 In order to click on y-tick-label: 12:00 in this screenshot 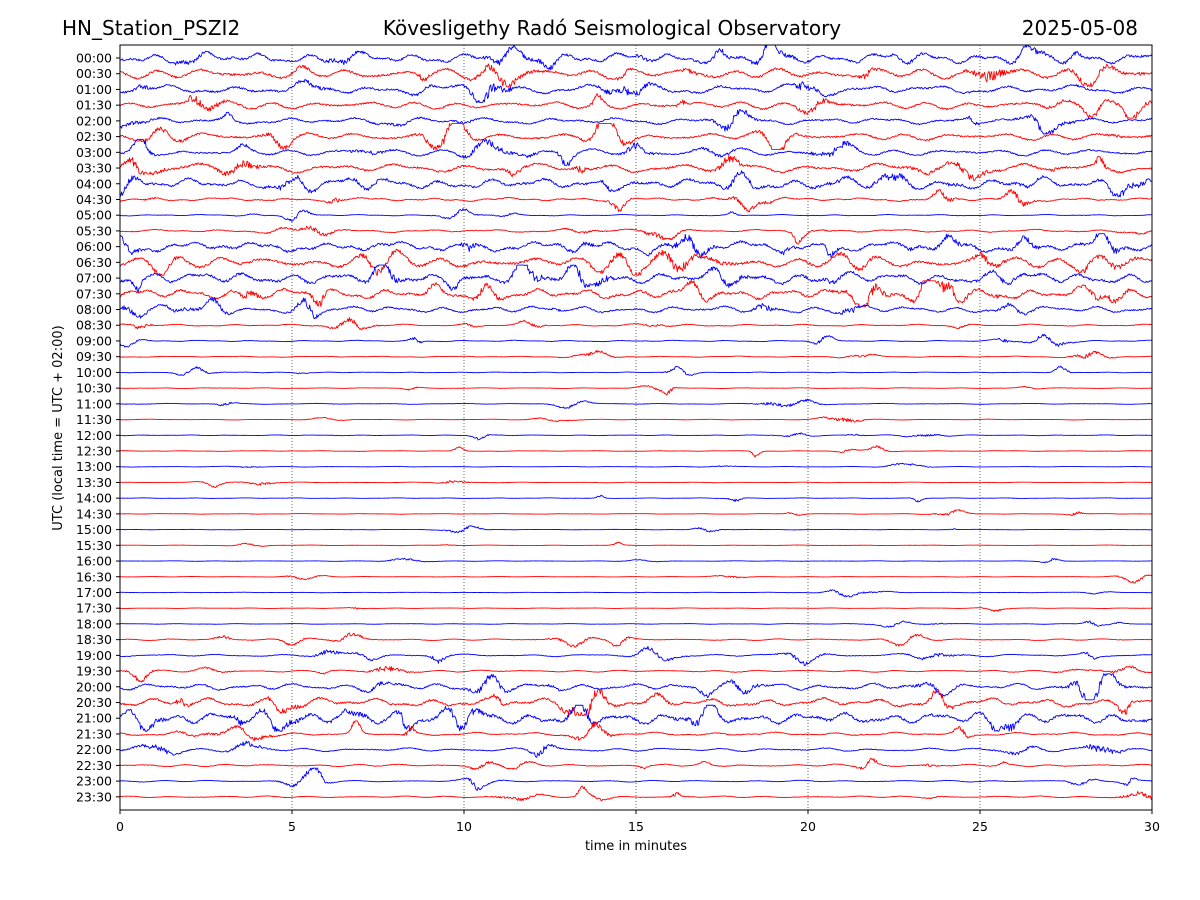, I will do `click(94, 435)`.